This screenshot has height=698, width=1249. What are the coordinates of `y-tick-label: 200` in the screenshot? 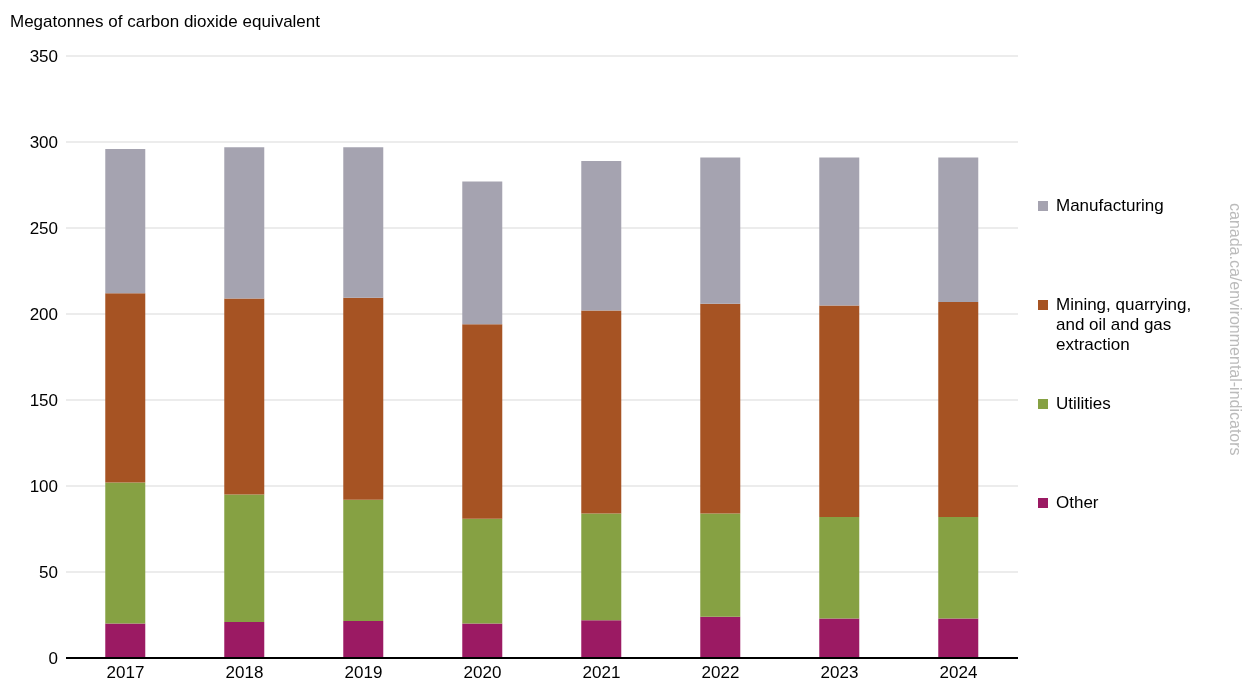 It's located at (43, 315).